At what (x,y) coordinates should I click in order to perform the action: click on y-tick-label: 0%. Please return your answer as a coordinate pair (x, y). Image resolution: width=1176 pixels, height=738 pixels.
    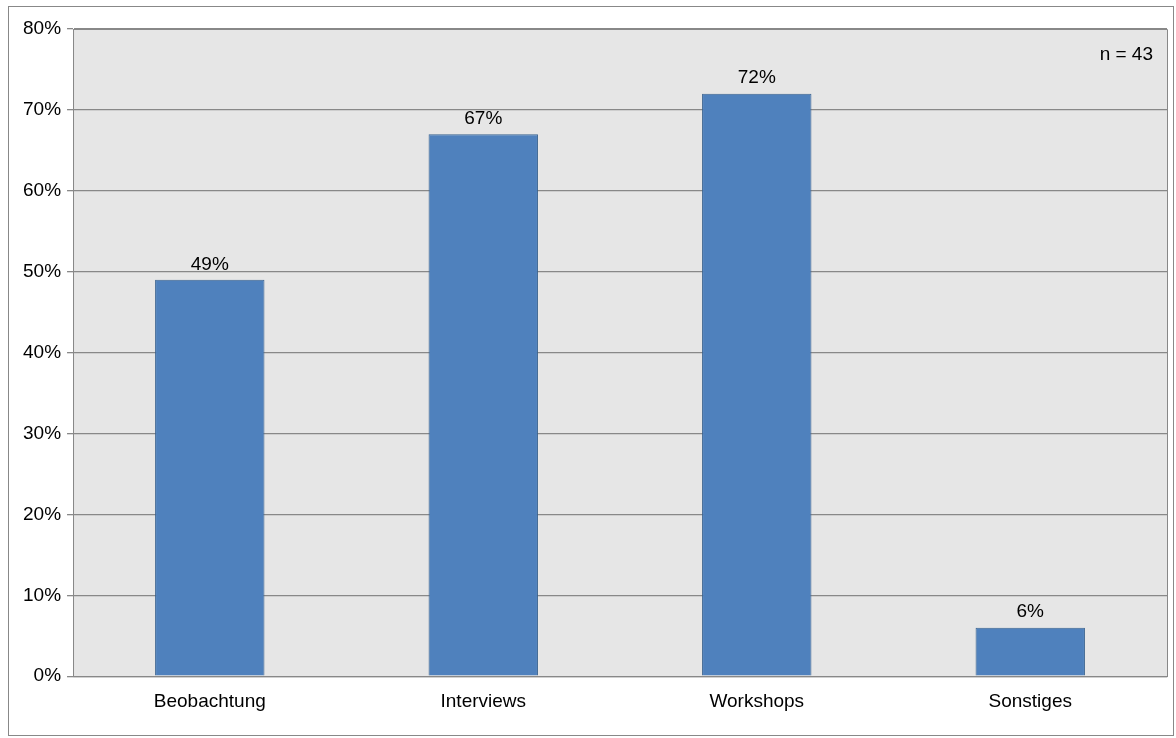
    Looking at the image, I should click on (47, 675).